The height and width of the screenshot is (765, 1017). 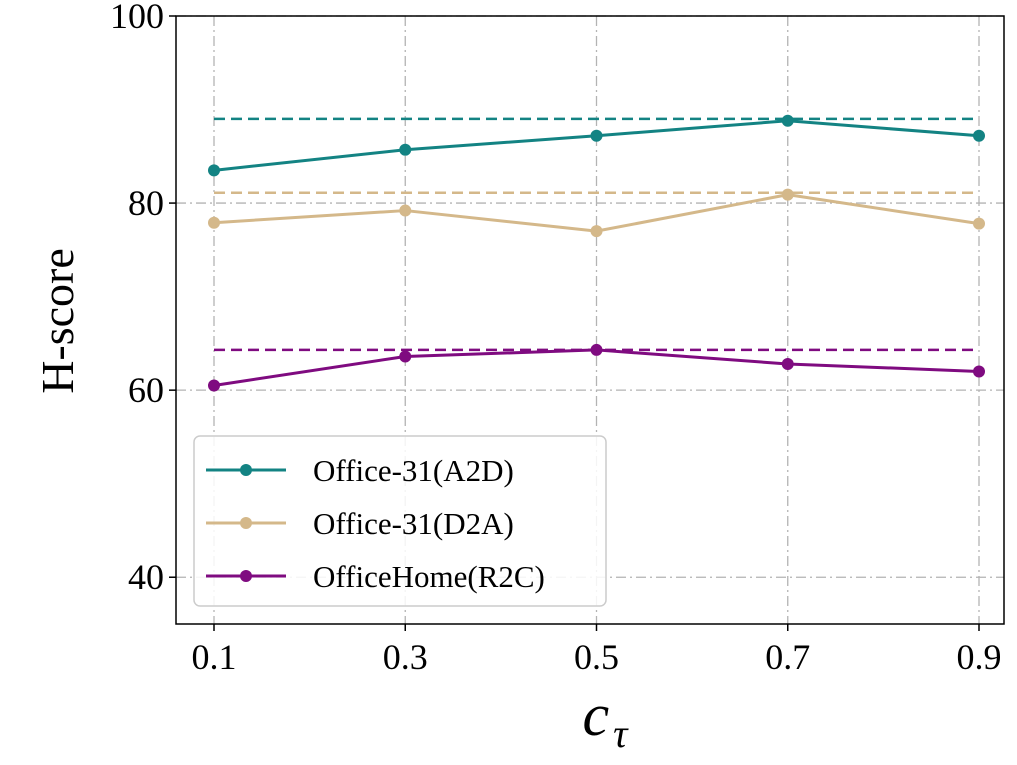 I want to click on legend-frame, so click(x=400, y=521).